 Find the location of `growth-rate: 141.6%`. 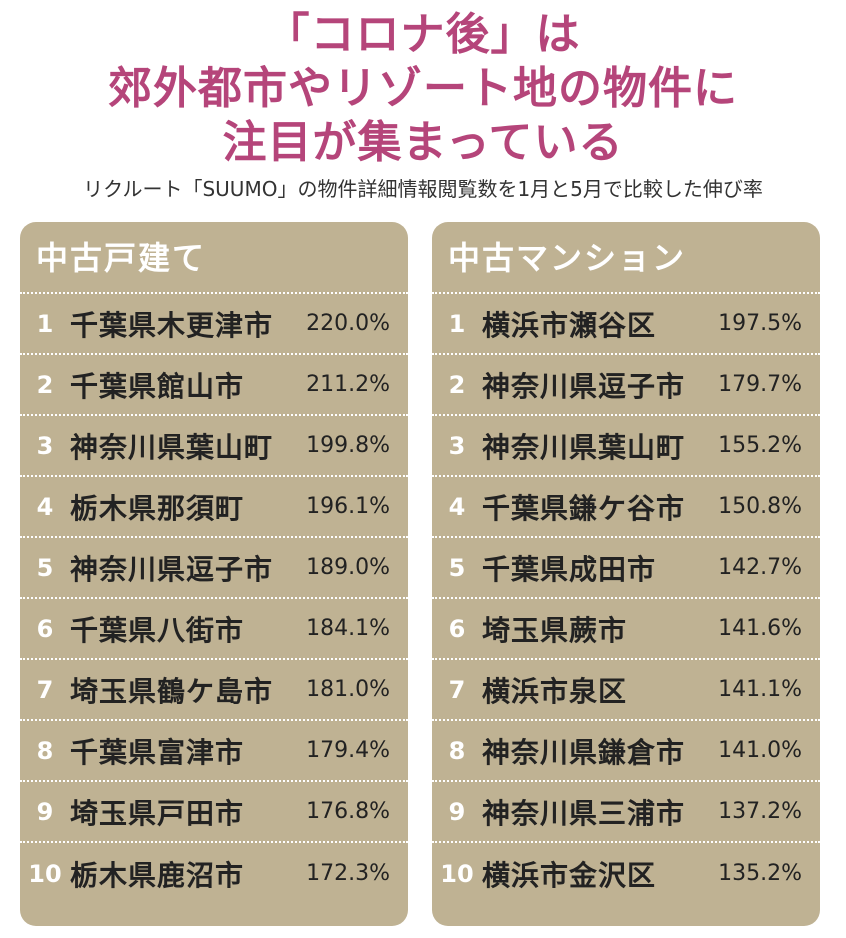

growth-rate: 141.6% is located at coordinates (760, 628).